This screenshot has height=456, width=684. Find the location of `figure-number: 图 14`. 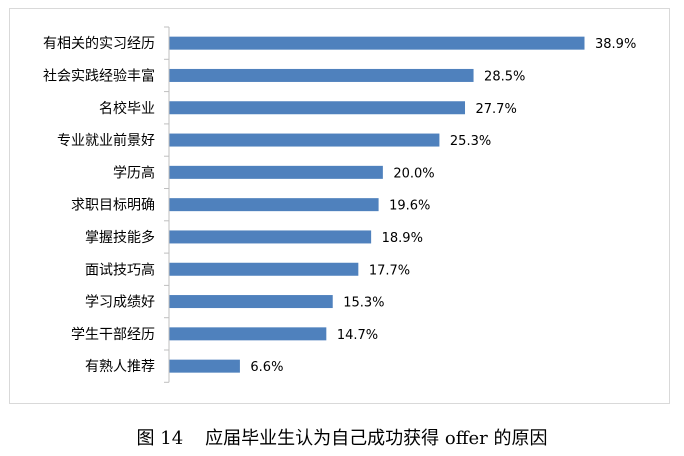

figure-number: 图 14 is located at coordinates (160, 438).